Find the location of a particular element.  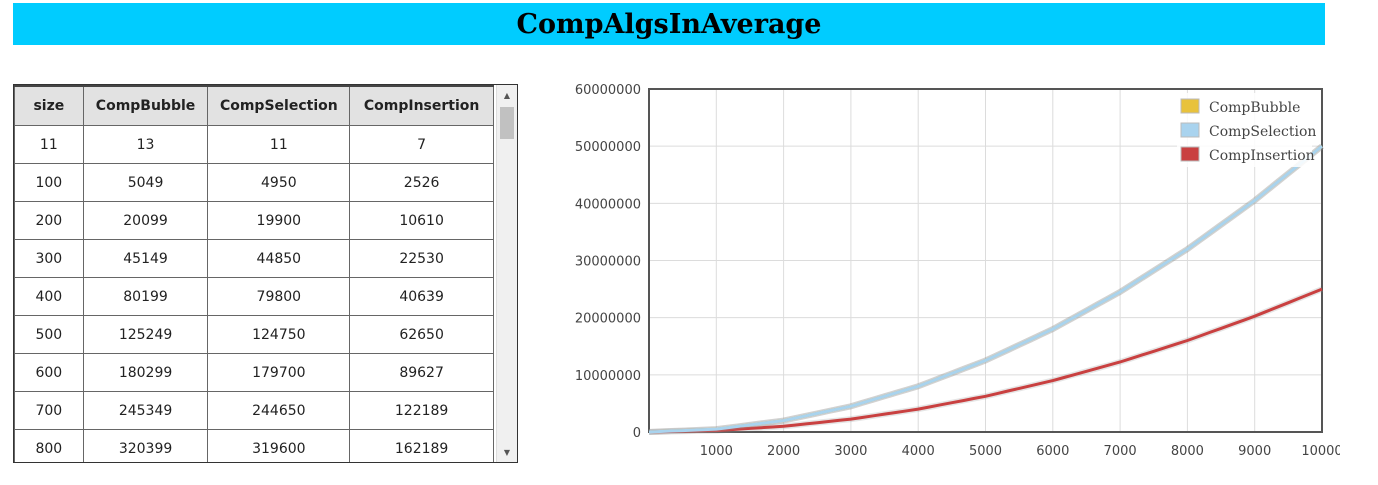

table-cell: 122189 is located at coordinates (421, 410).